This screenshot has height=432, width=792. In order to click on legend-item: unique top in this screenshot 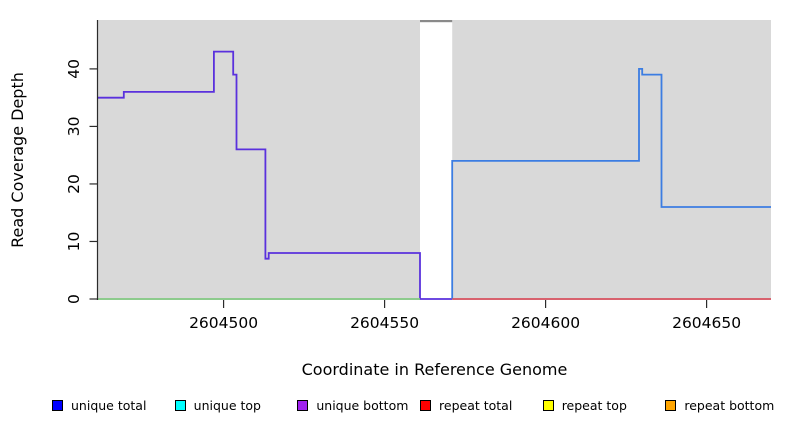, I will do `click(236, 405)`.